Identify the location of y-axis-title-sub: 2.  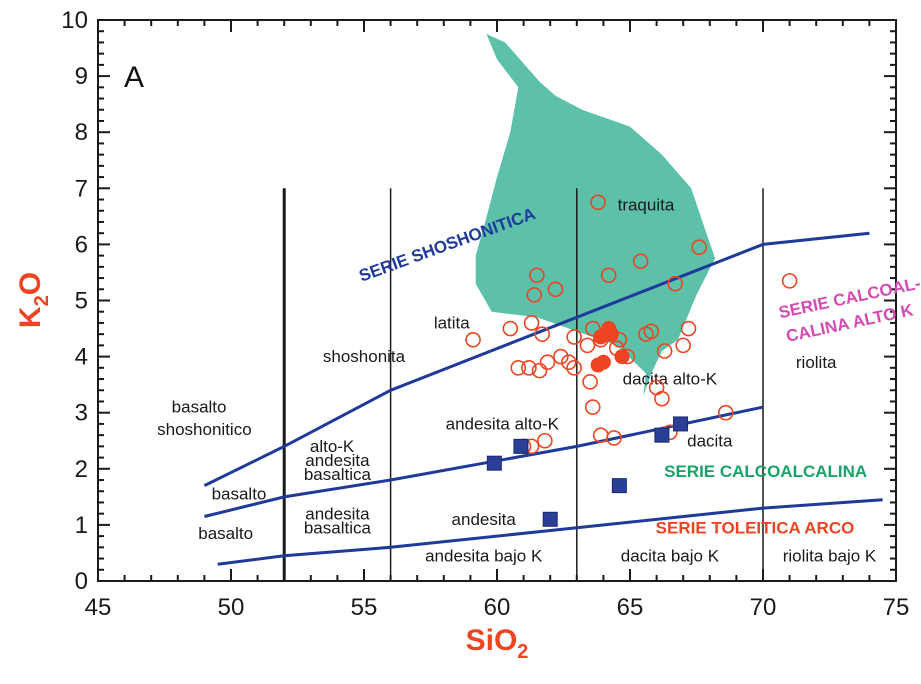
(42, 300).